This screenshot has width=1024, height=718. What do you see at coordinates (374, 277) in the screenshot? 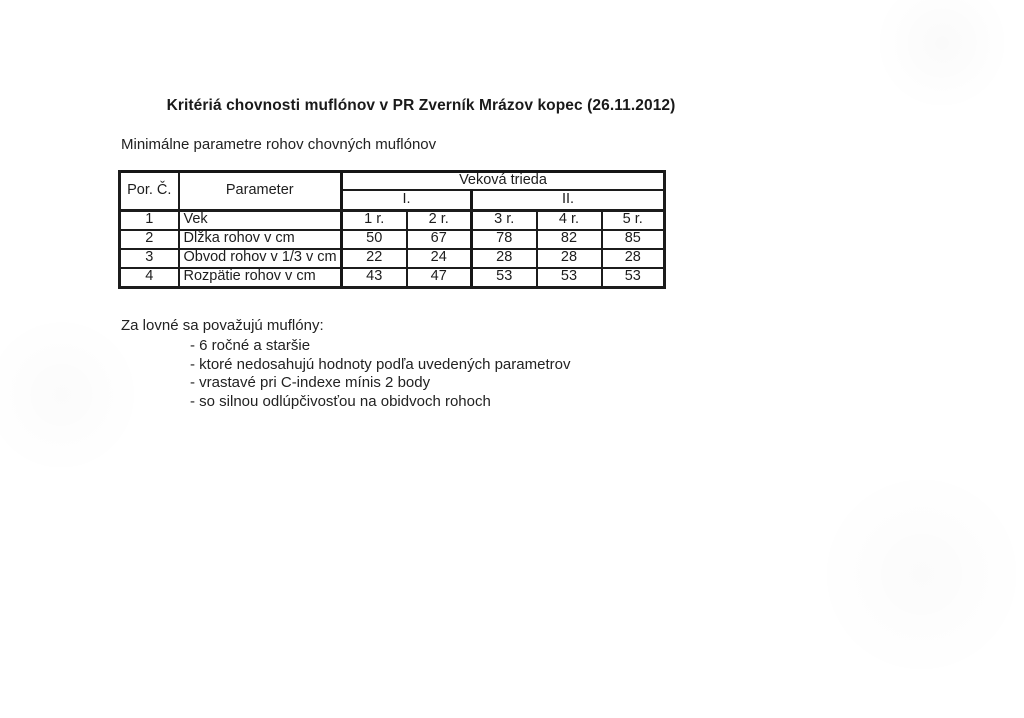
I see `value-cell: 43` at bounding box center [374, 277].